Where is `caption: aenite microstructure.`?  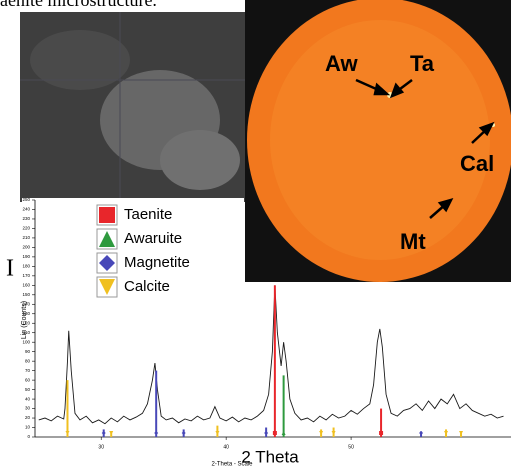
caption: aenite microstructure. is located at coordinates (78, 5).